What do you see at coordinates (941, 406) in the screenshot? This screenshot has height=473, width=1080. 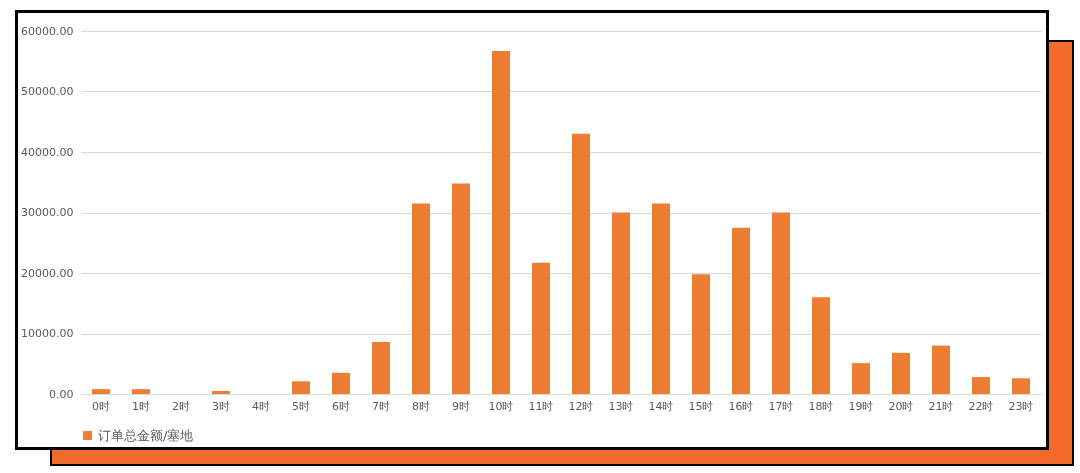 I see `x-tick-label: 21时` at bounding box center [941, 406].